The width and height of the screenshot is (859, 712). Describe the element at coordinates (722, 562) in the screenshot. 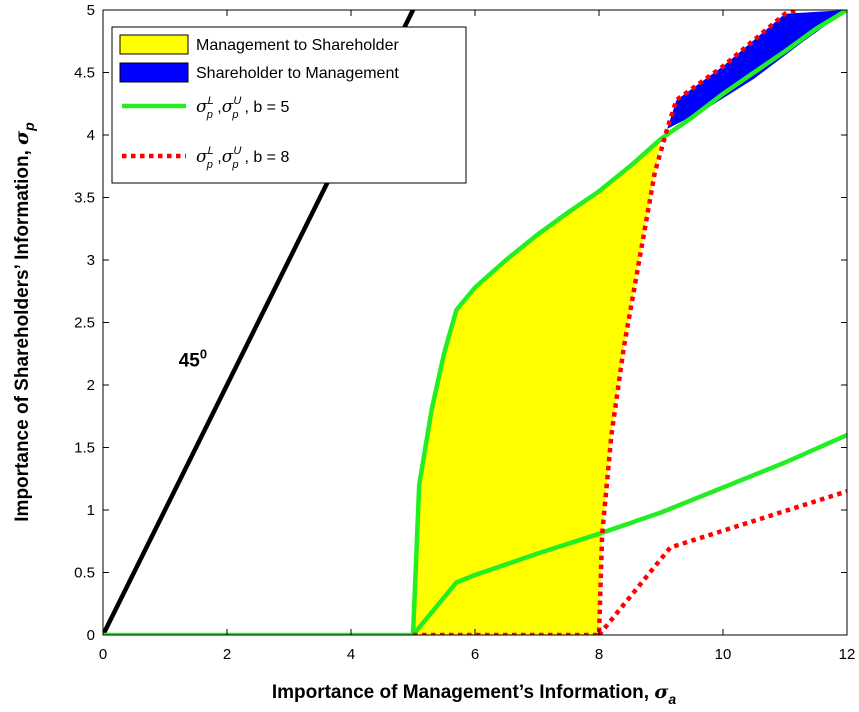

I see `series-line-b8-lower` at that location.